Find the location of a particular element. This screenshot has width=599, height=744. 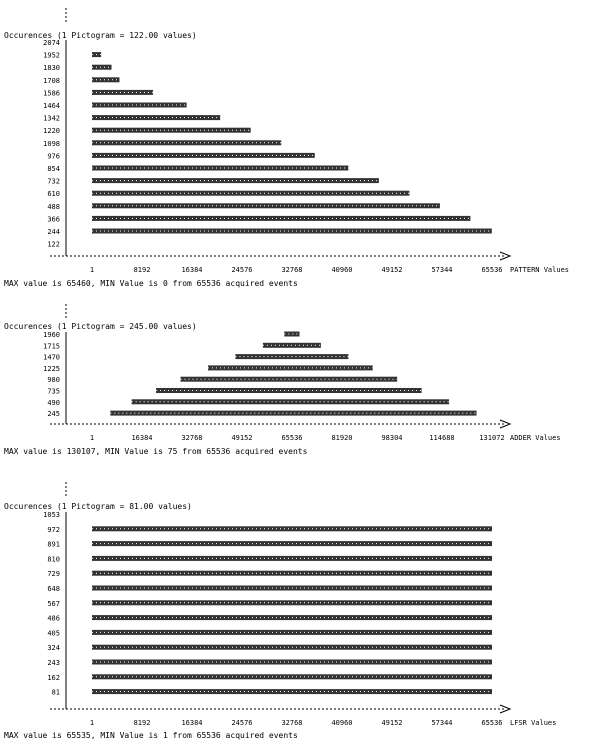

bars is located at coordinates (293, 373).